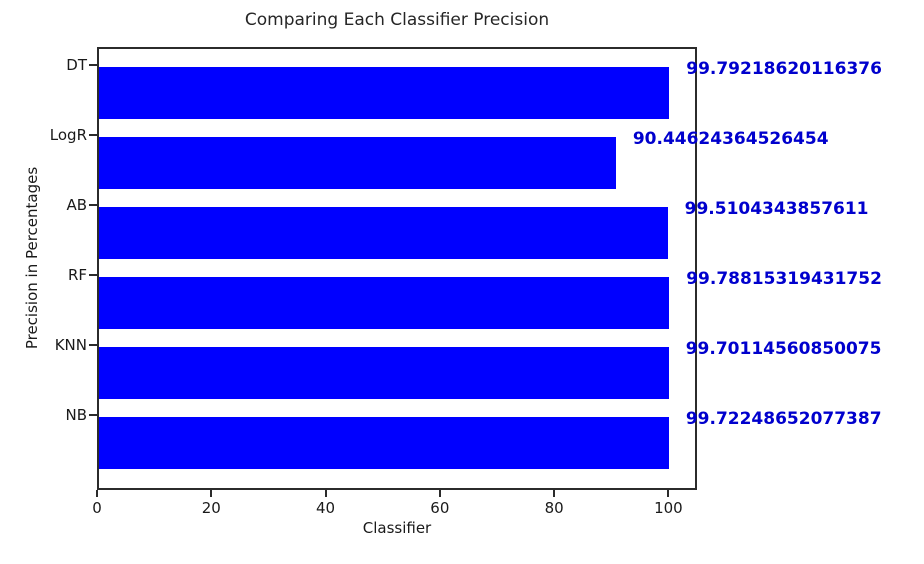 The height and width of the screenshot is (564, 924). What do you see at coordinates (783, 419) in the screenshot?
I see `bar-value-label: 99.72248652077387` at bounding box center [783, 419].